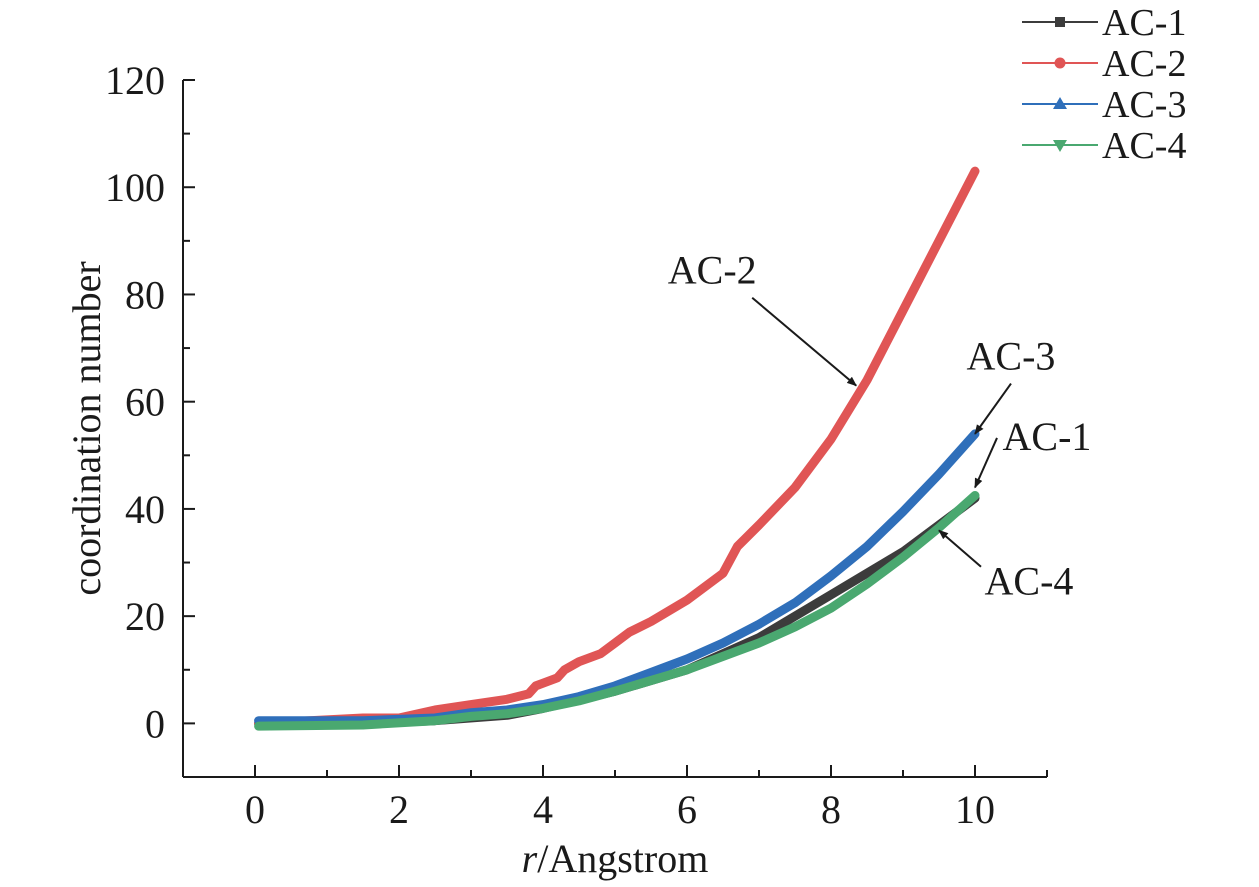  Describe the element at coordinates (255, 809) in the screenshot. I see `x-tick-label: 0` at that location.